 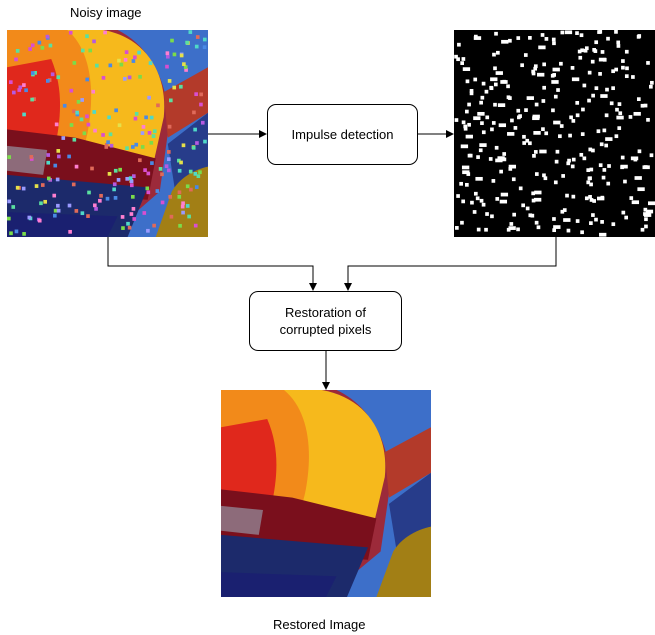 What do you see at coordinates (342, 134) in the screenshot?
I see `impulse-detection-label: Impulse detection` at bounding box center [342, 134].